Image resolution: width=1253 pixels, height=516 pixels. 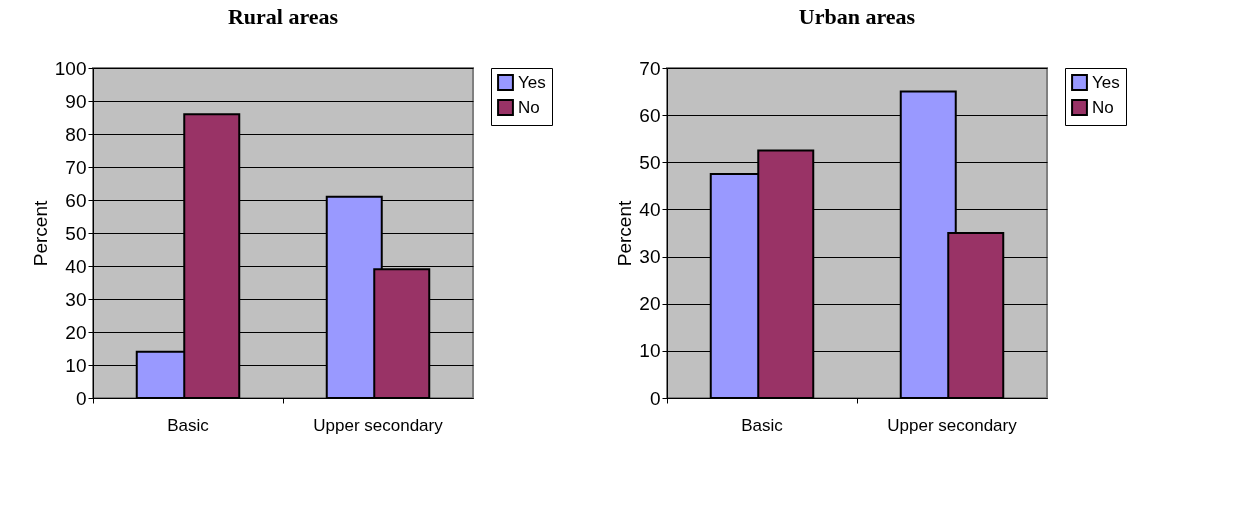 What do you see at coordinates (76, 134) in the screenshot?
I see `y-tick-label: 80` at bounding box center [76, 134].